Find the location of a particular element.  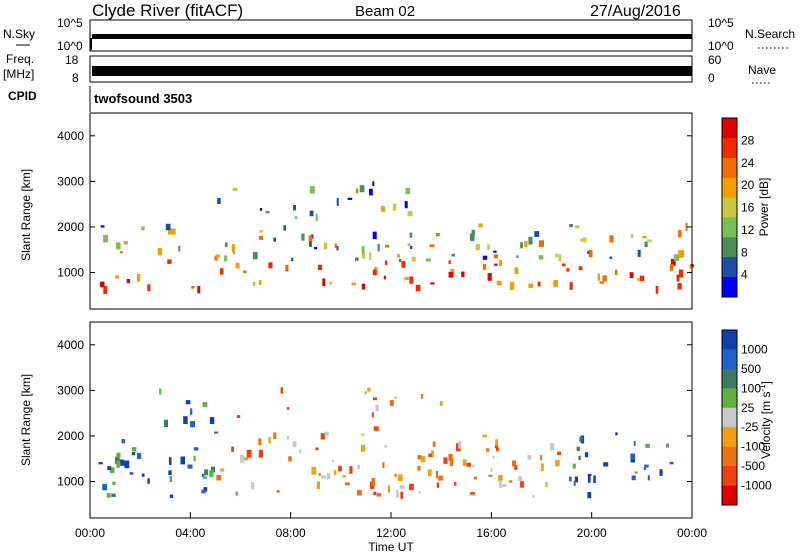

freq-label: Freq. is located at coordinates (20, 59).